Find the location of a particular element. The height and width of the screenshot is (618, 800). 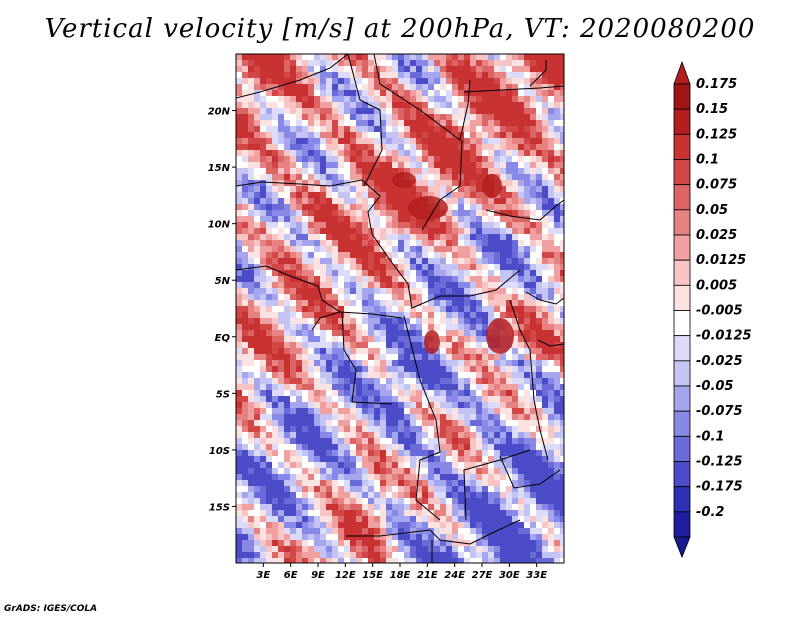

colorbar-level-label: 0.025 is located at coordinates (716, 235).